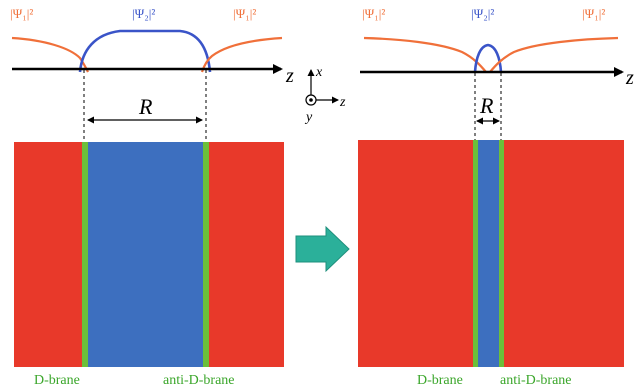 This screenshot has width=644, height=387. Describe the element at coordinates (488, 58) in the screenshot. I see `right-psi2-curve` at that location.